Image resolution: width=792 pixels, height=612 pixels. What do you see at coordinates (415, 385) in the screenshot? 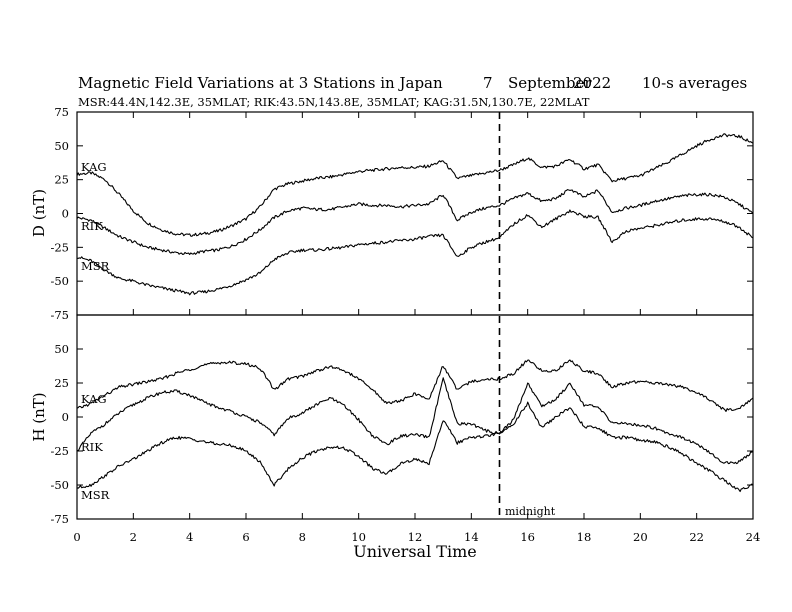
I see `series-line-h-kag` at bounding box center [415, 385].